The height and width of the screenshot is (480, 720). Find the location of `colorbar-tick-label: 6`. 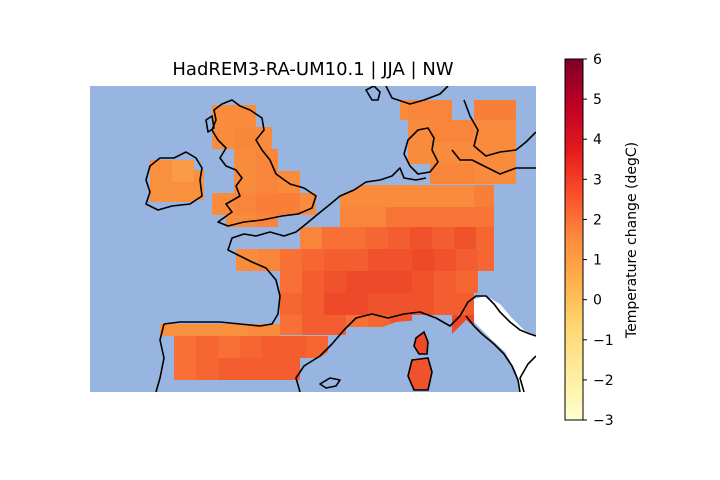

colorbar-tick-label: 6 is located at coordinates (597, 60).